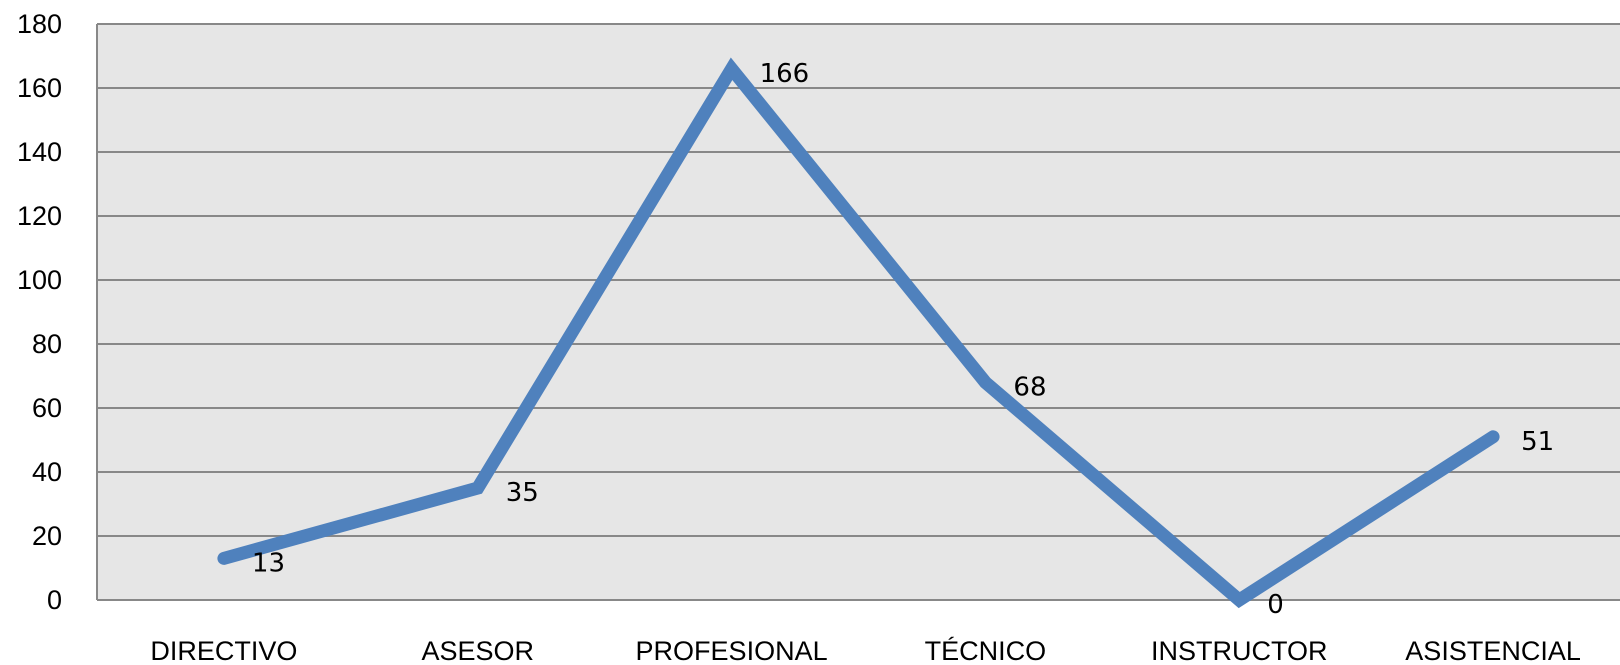 The image size is (1620, 665). I want to click on x-tick-label: INSTRUCTOR, so click(1239, 650).